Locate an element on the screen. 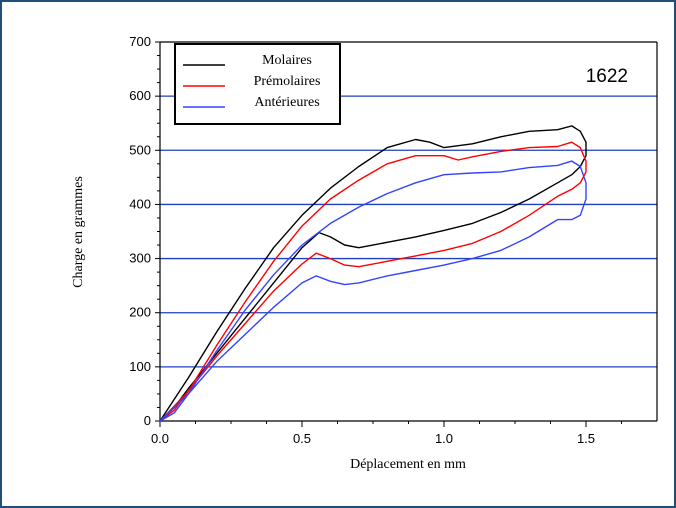 The width and height of the screenshot is (676, 508). x-axis-title: Déplacement en mm is located at coordinates (408, 464).